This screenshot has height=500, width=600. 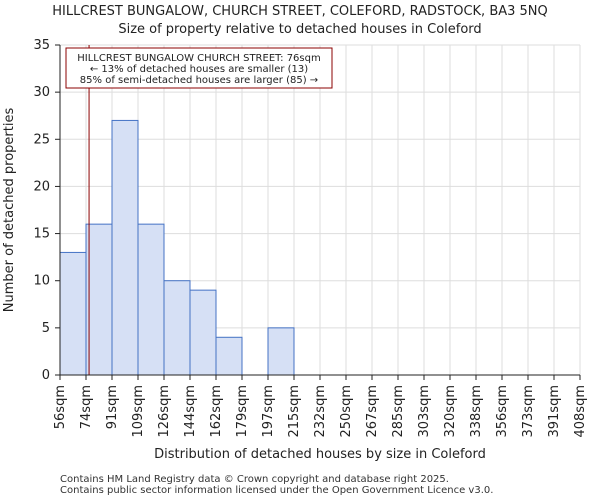 I want to click on y-tick-label: 0, so click(x=46, y=375).